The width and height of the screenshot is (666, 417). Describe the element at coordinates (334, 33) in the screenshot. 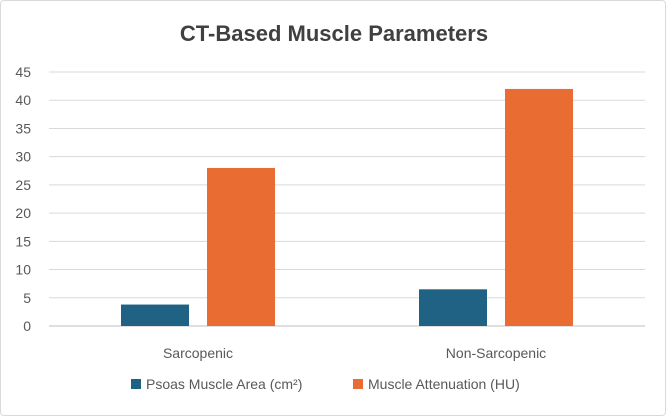

I see `chart-title: CT-Based Muscle Parameters` at that location.